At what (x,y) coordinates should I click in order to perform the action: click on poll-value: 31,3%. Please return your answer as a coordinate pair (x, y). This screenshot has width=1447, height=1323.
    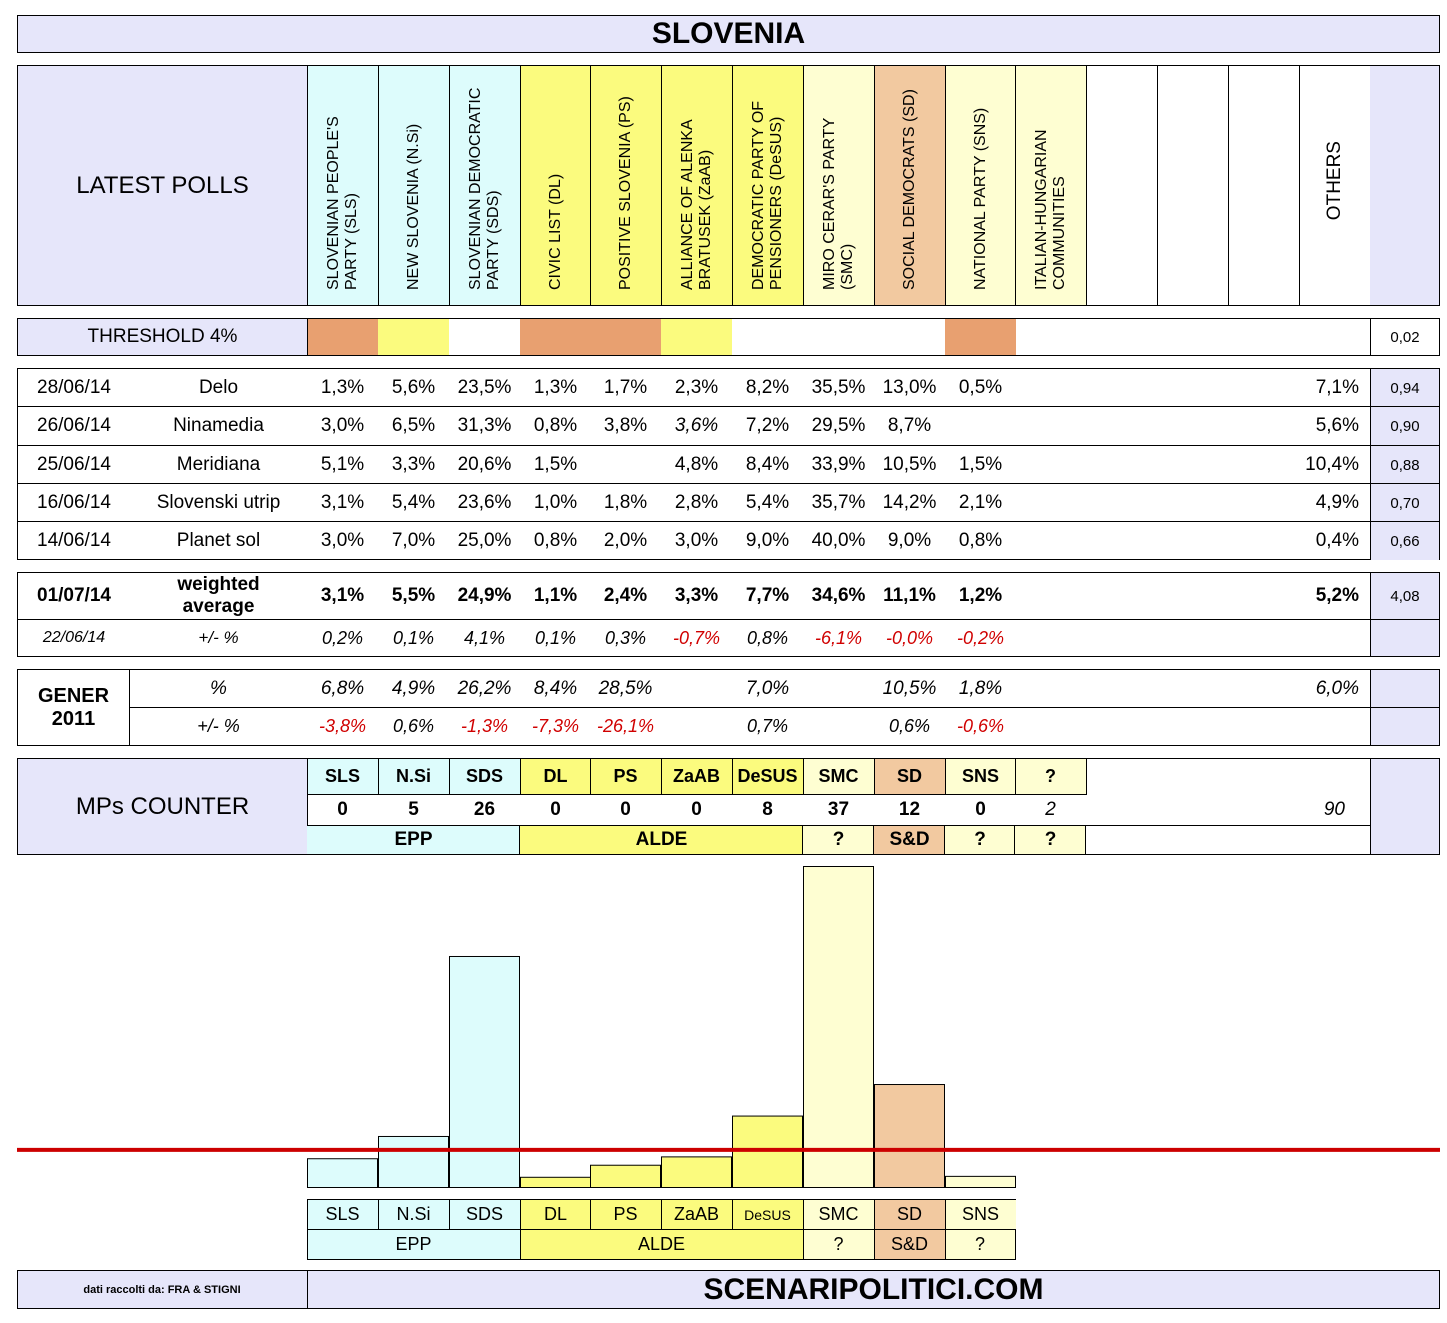
    Looking at the image, I should click on (484, 425).